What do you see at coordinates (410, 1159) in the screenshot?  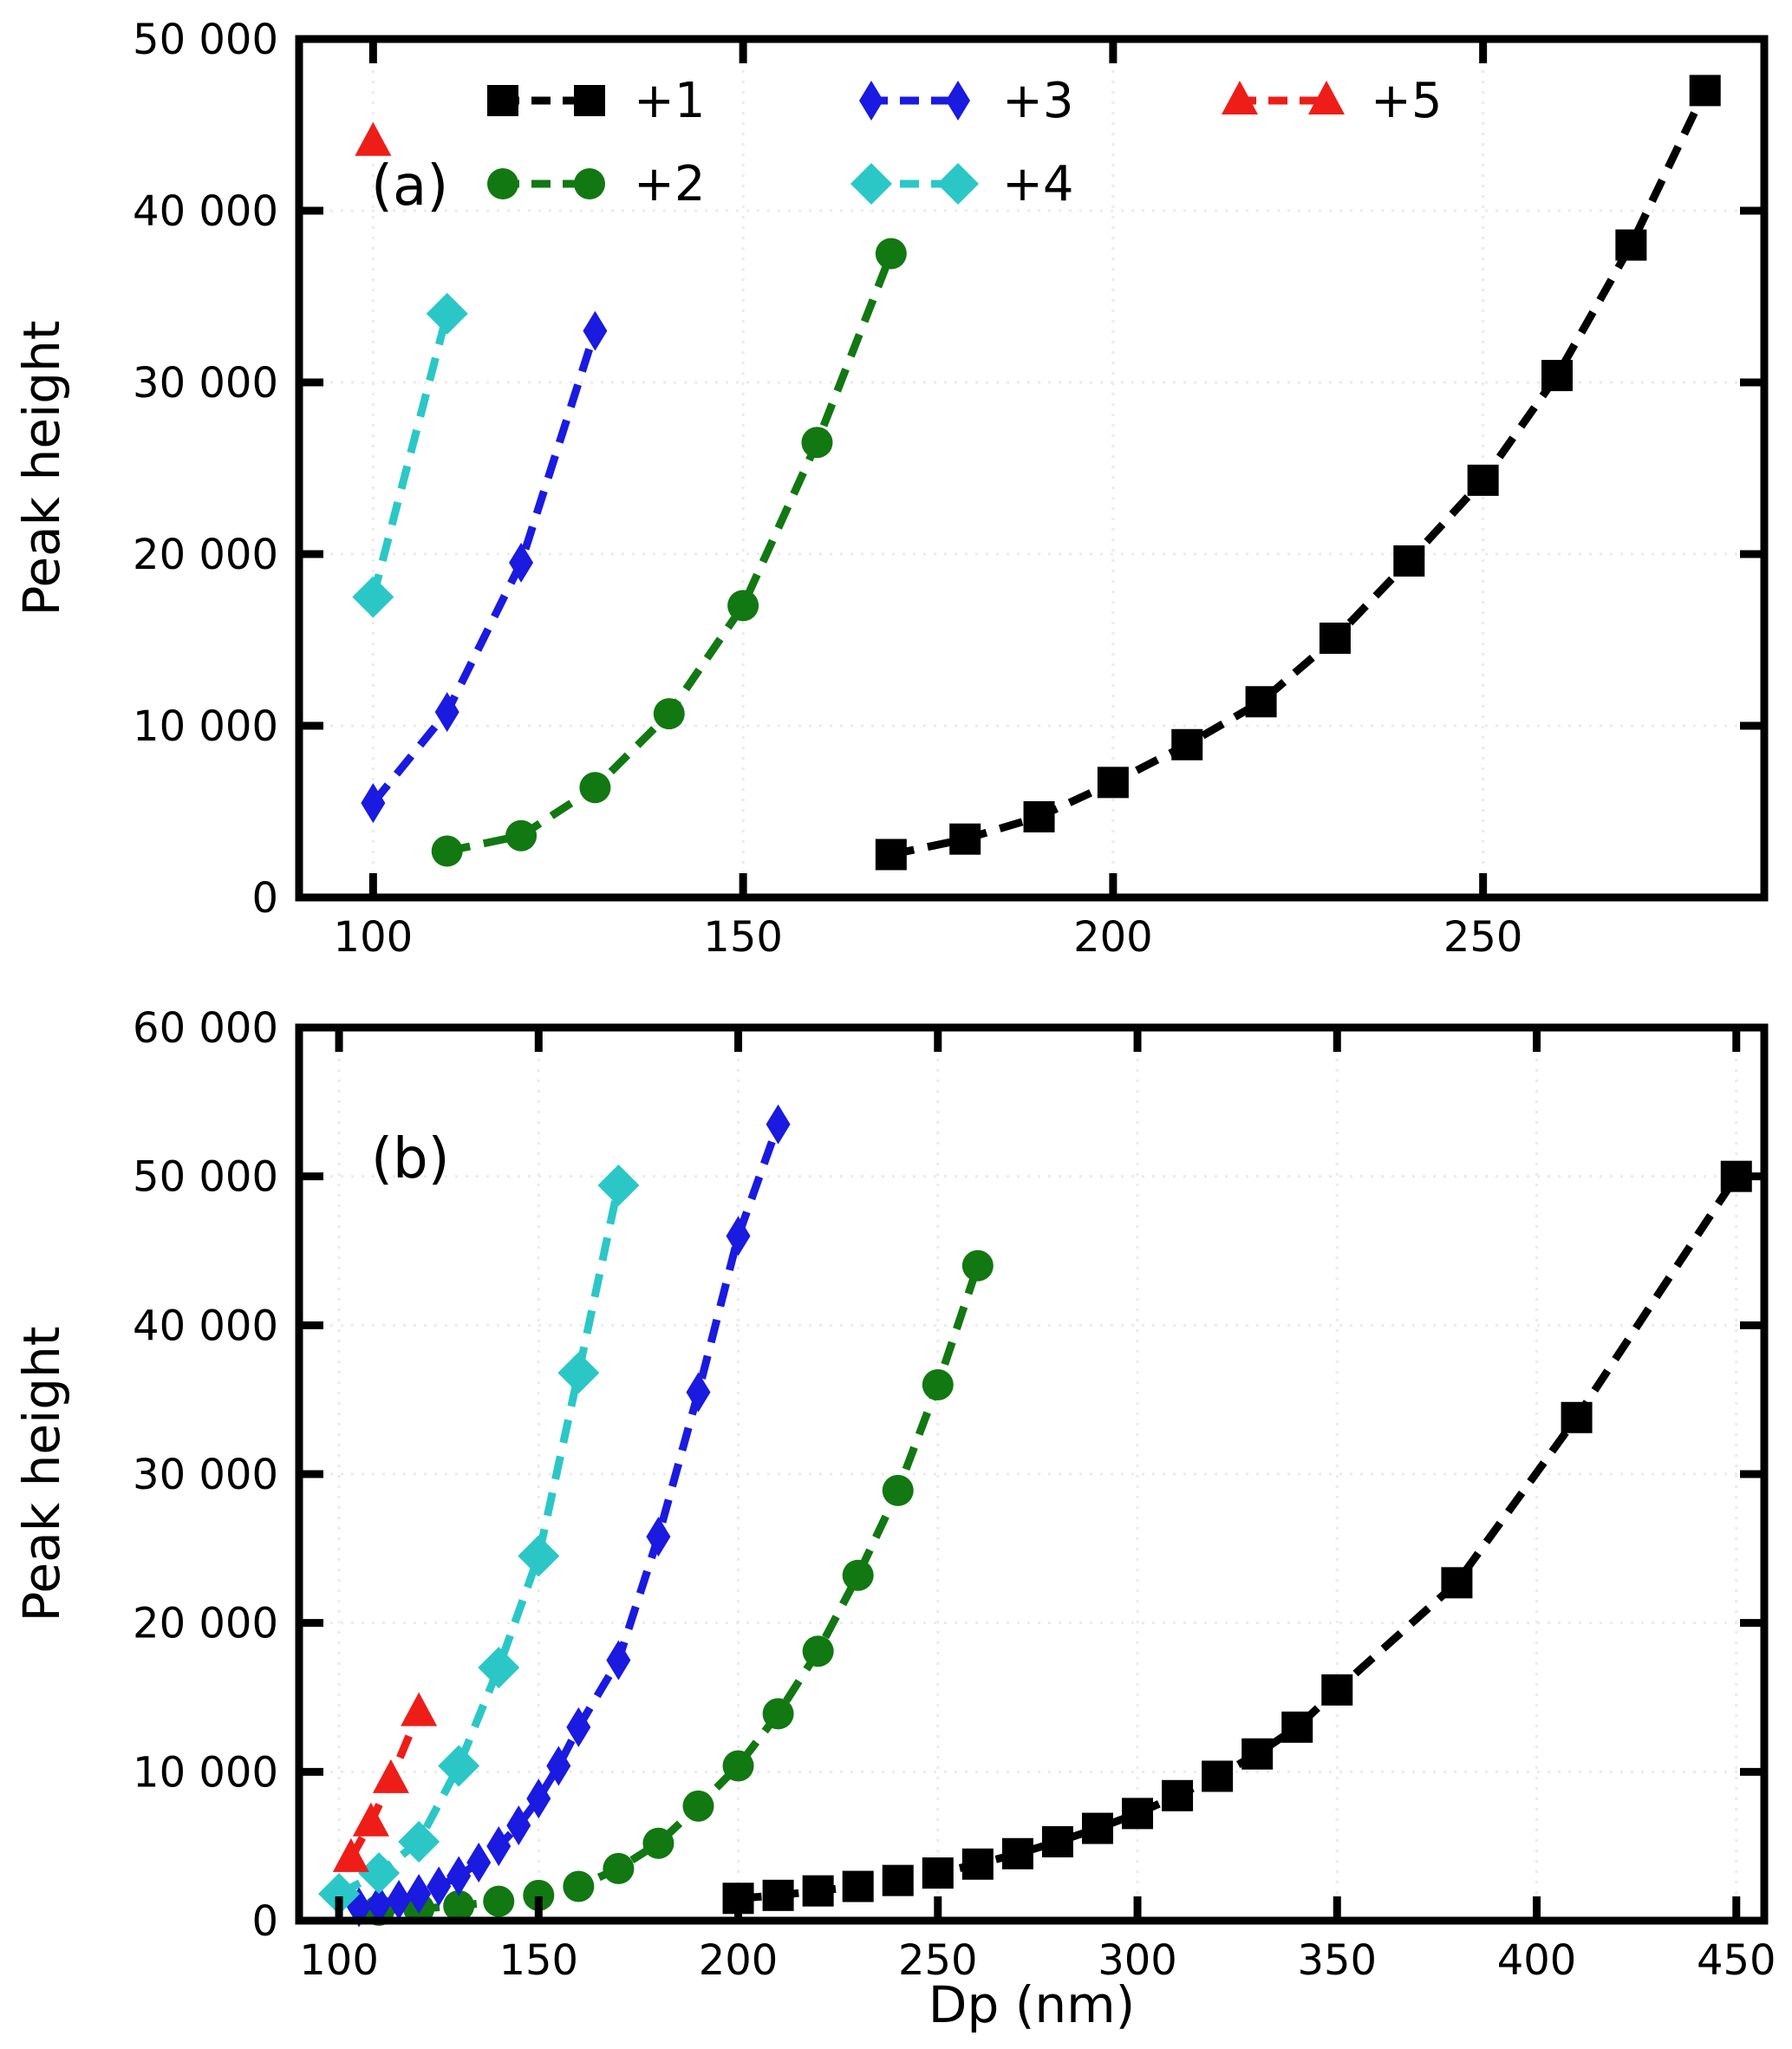 I see `panel-label-b: (b)` at bounding box center [410, 1159].